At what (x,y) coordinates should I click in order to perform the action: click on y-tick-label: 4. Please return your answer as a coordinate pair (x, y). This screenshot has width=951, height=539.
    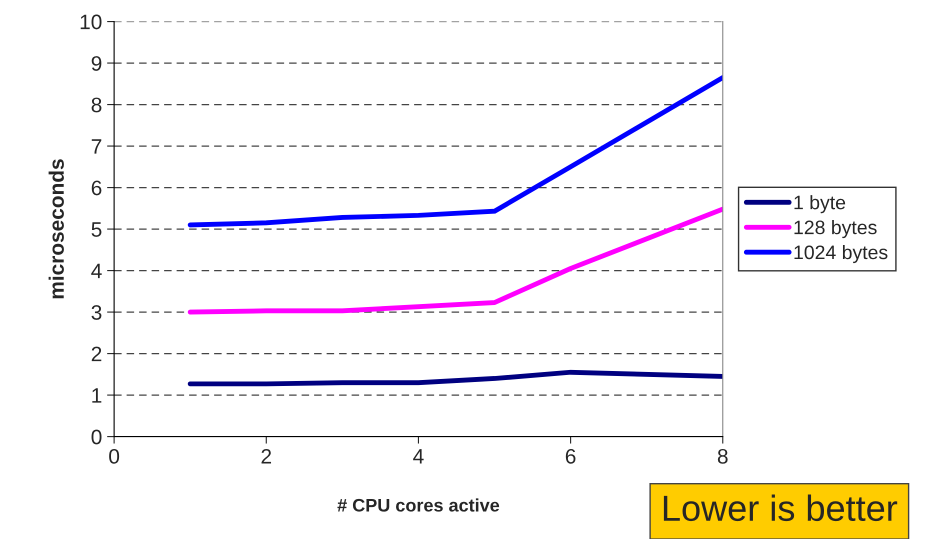
    Looking at the image, I should click on (96, 271).